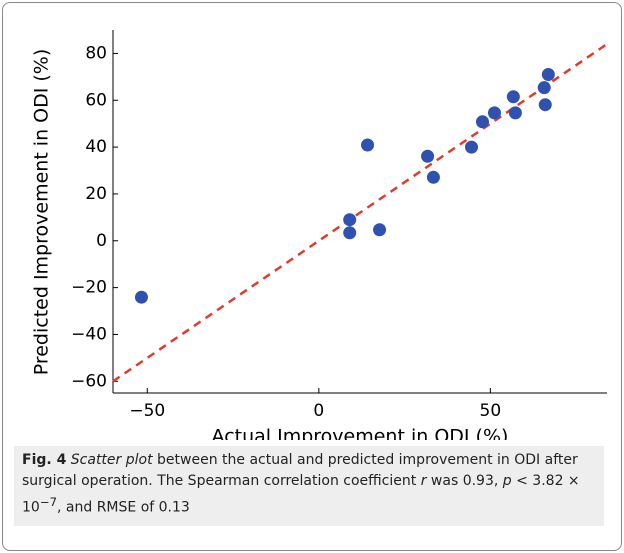  Describe the element at coordinates (111, 460) in the screenshot. I see `caption-text: Scatter plot` at that location.